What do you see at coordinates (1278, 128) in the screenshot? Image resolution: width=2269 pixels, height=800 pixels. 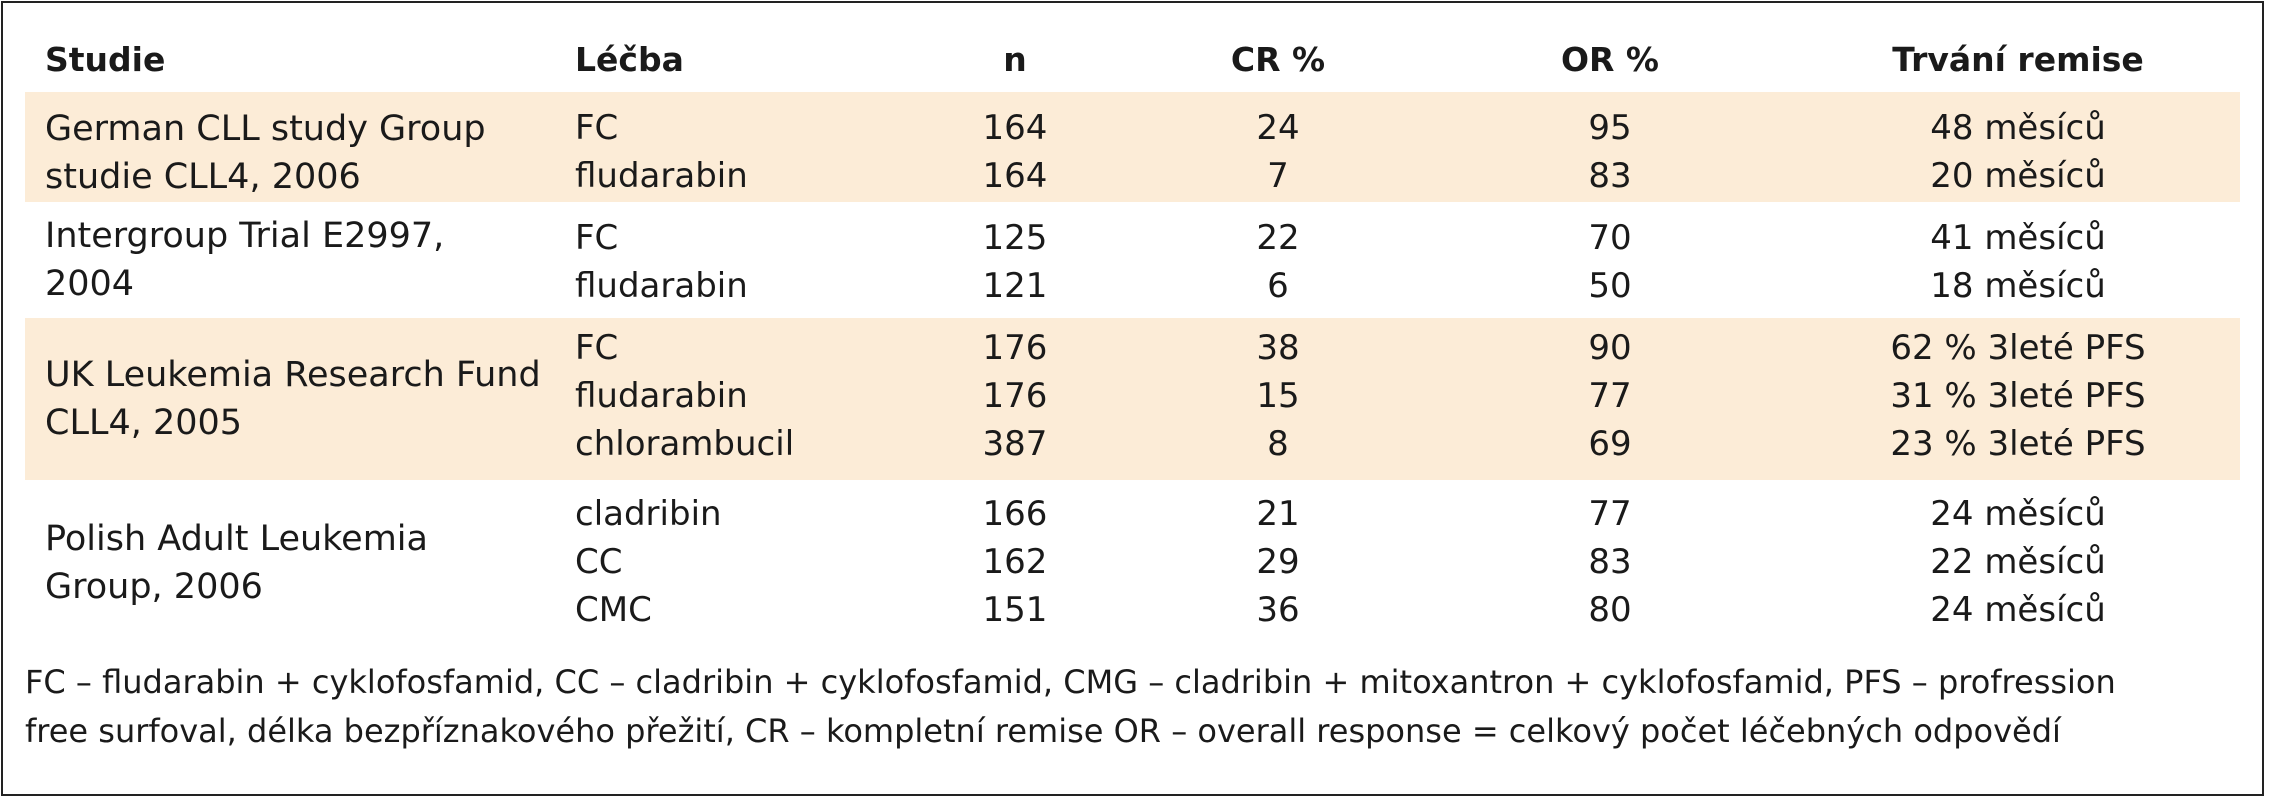 I see `cell-cr: 24` at bounding box center [1278, 128].